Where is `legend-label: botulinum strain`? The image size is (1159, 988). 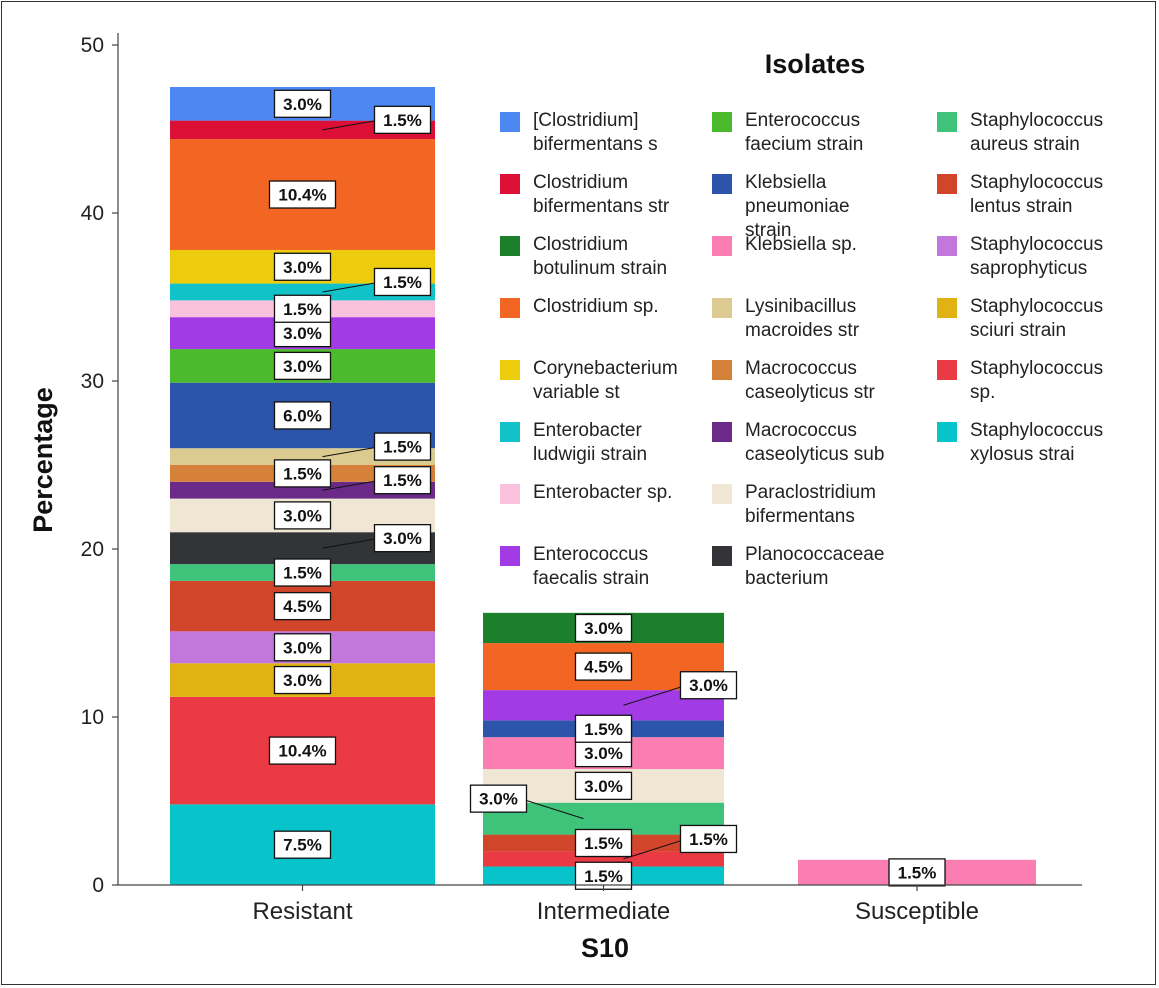 legend-label: botulinum strain is located at coordinates (600, 268).